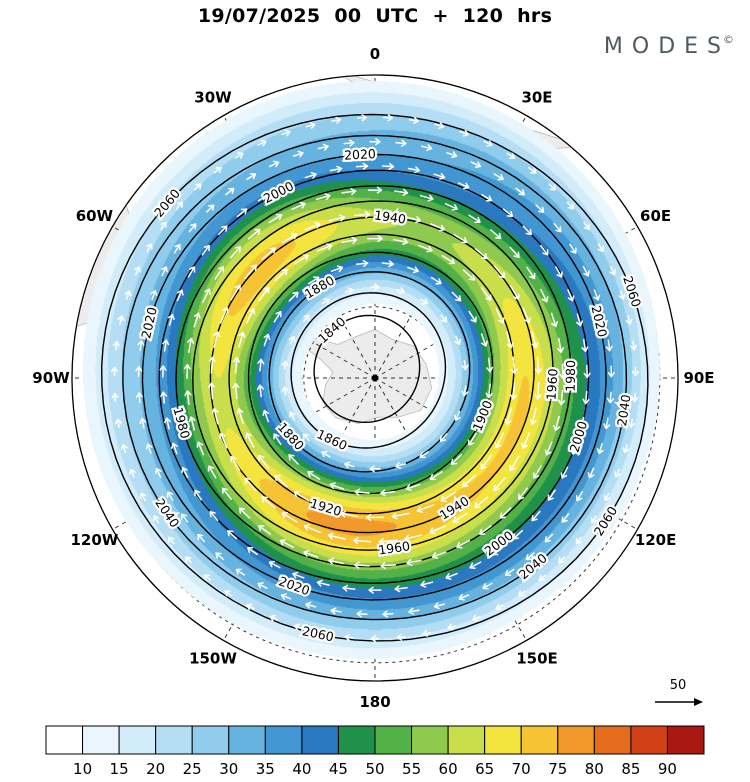  What do you see at coordinates (374, 702) in the screenshot?
I see `longitude-label-180: 180` at bounding box center [374, 702].